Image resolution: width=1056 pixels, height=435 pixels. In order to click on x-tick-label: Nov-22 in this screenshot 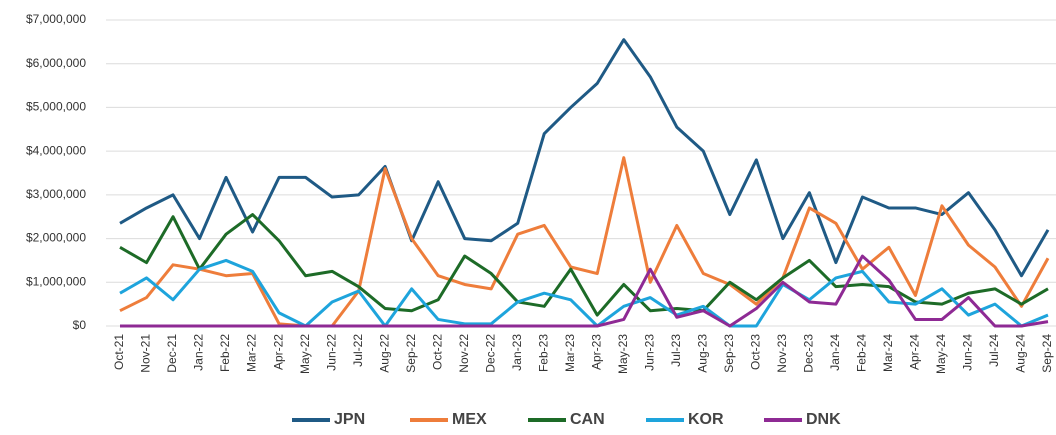, I will do `click(464, 353)`.